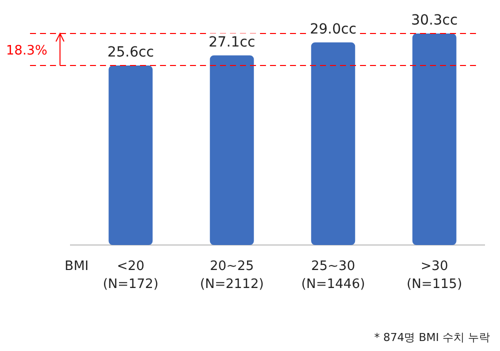  What do you see at coordinates (434, 20) in the screenshot?
I see `data-label: 30.3cc` at bounding box center [434, 20].